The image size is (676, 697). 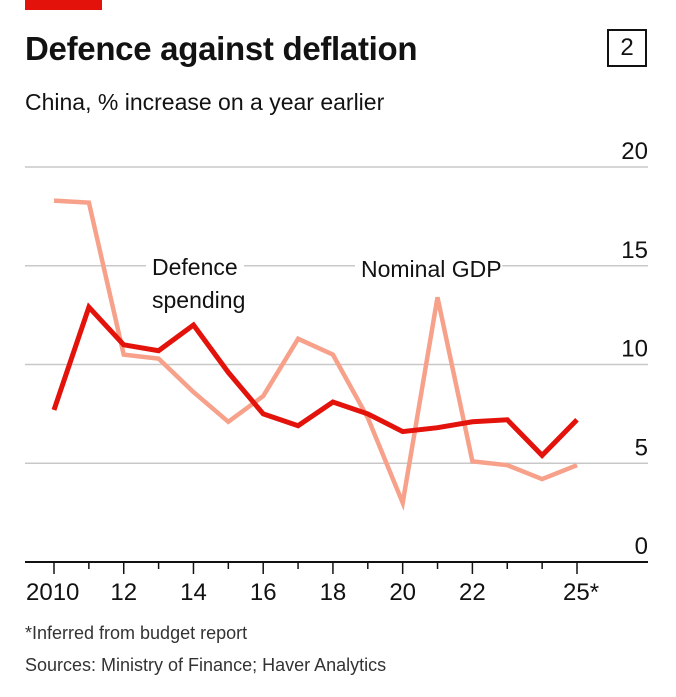 I want to click on y-tick-labels: 0 5 10 15 20, so click(x=634, y=349).